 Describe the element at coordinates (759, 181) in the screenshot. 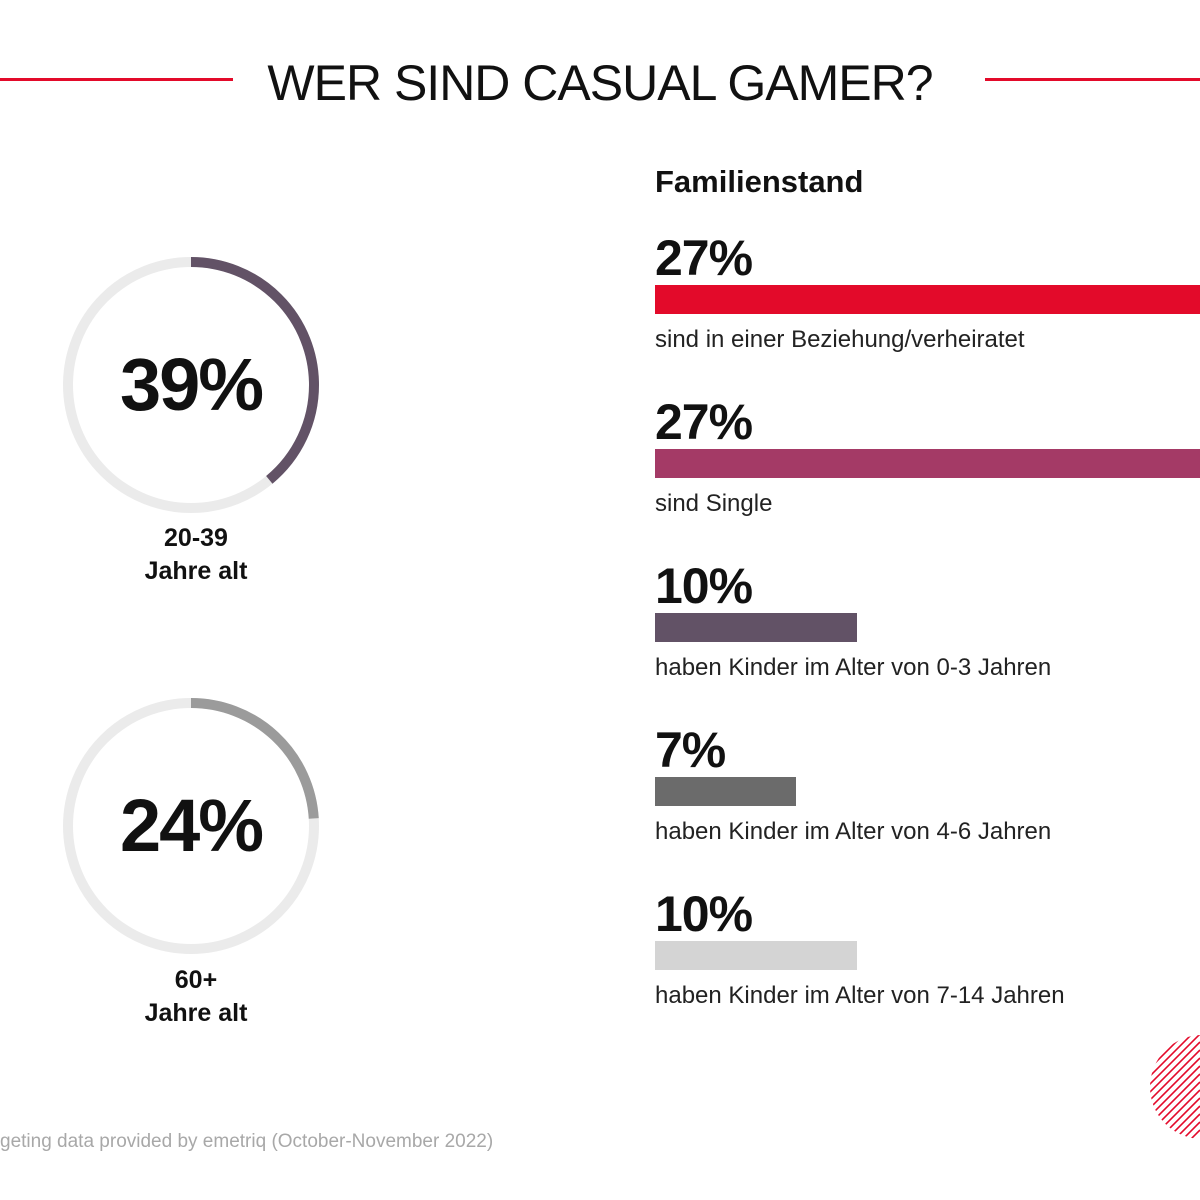

I see `section-title-familienstand: Familienstand` at that location.